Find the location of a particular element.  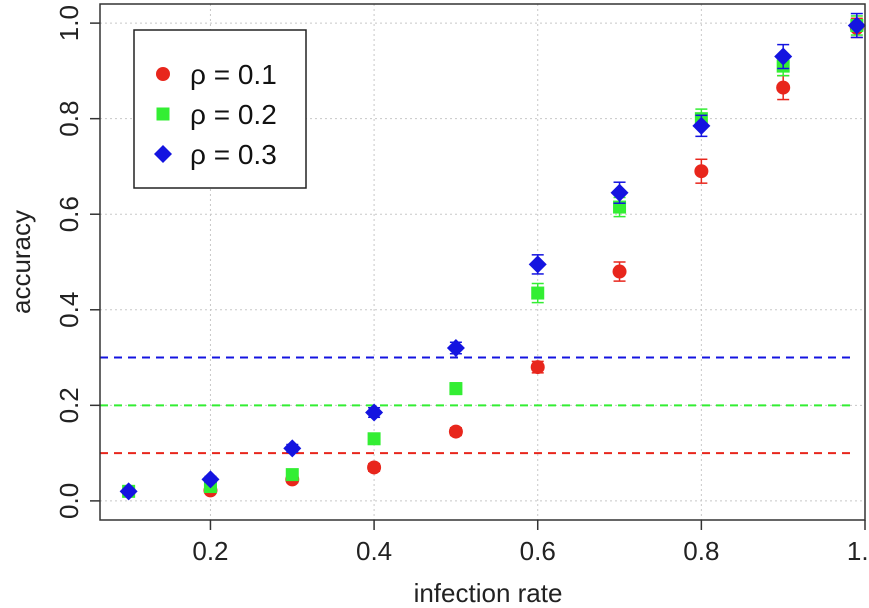

y-tick-label: 0.6 is located at coordinates (69, 214).